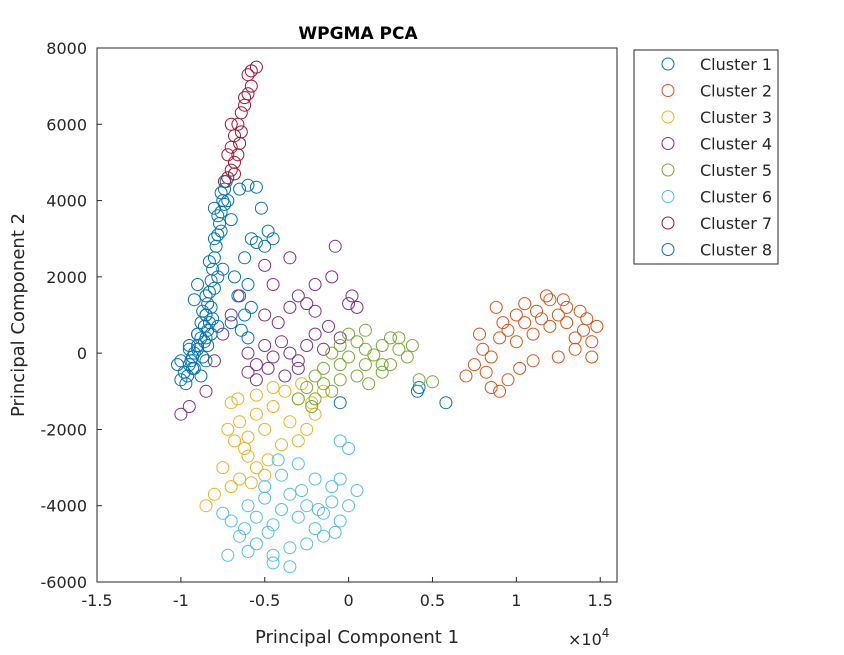  I want to click on y-tick-label: -4000, so click(64, 506).